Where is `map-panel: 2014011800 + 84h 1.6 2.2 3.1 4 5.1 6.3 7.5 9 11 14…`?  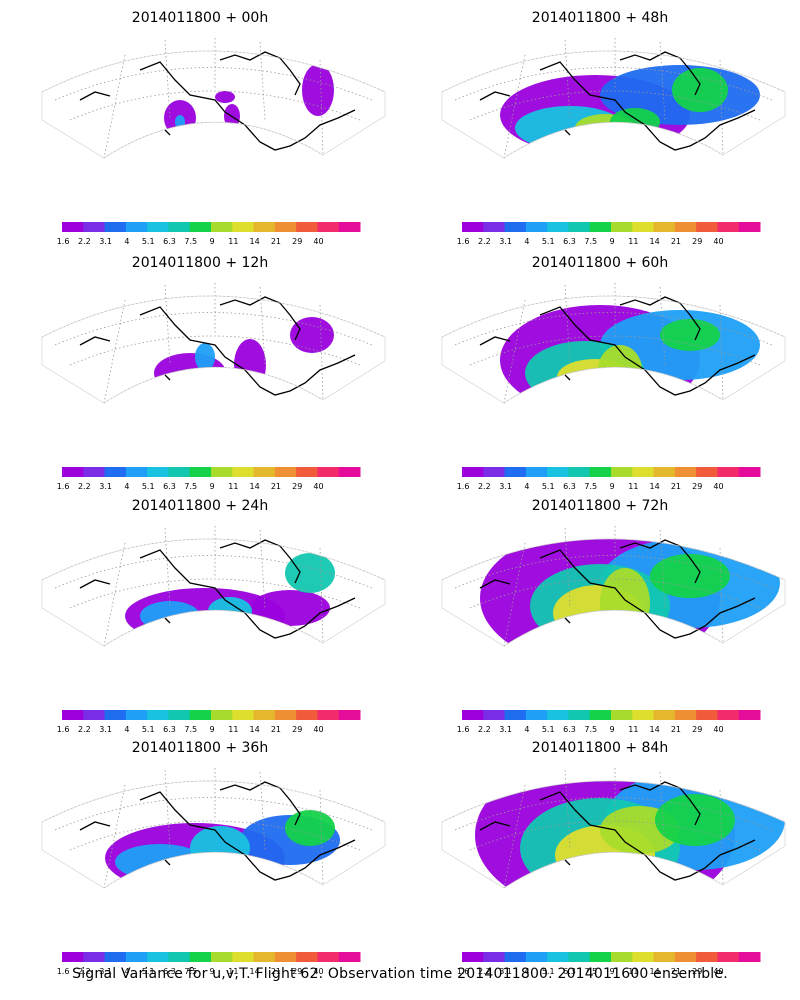 map-panel: 2014011800 + 84h 1.6 2.2 3.1 4 5.1 6.3 7.5 9 11 14… is located at coordinates (613, 858).